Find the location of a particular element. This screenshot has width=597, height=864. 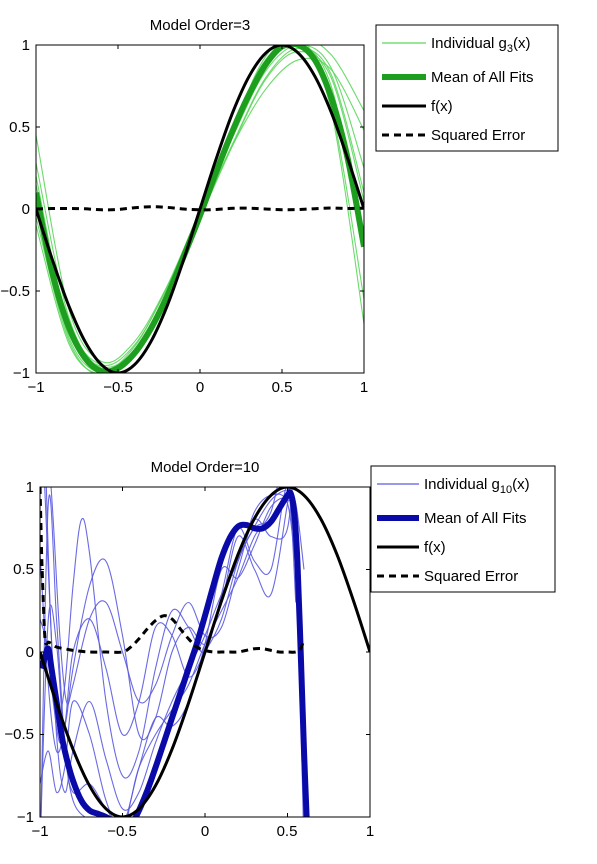

legend-label-subscript: 10 is located at coordinates (506, 490).